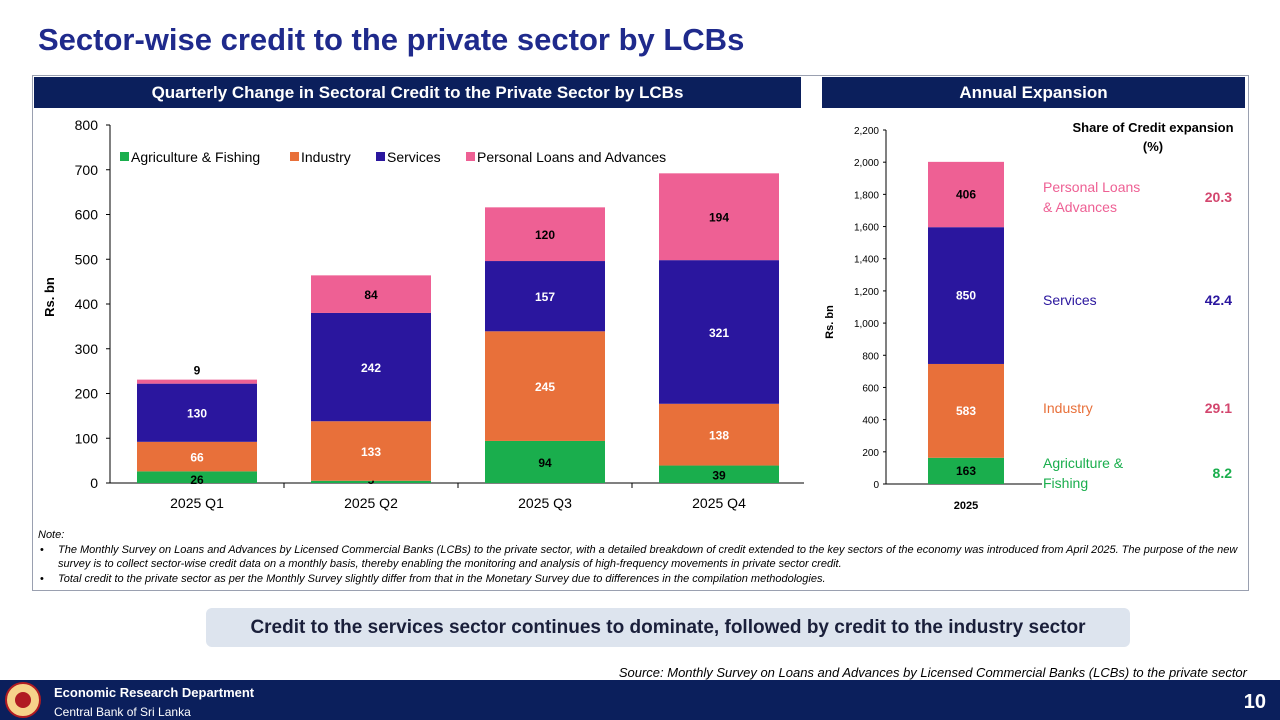 Image resolution: width=1280 pixels, height=720 pixels. I want to click on x-tick-label: 2025 Q2, so click(371, 503).